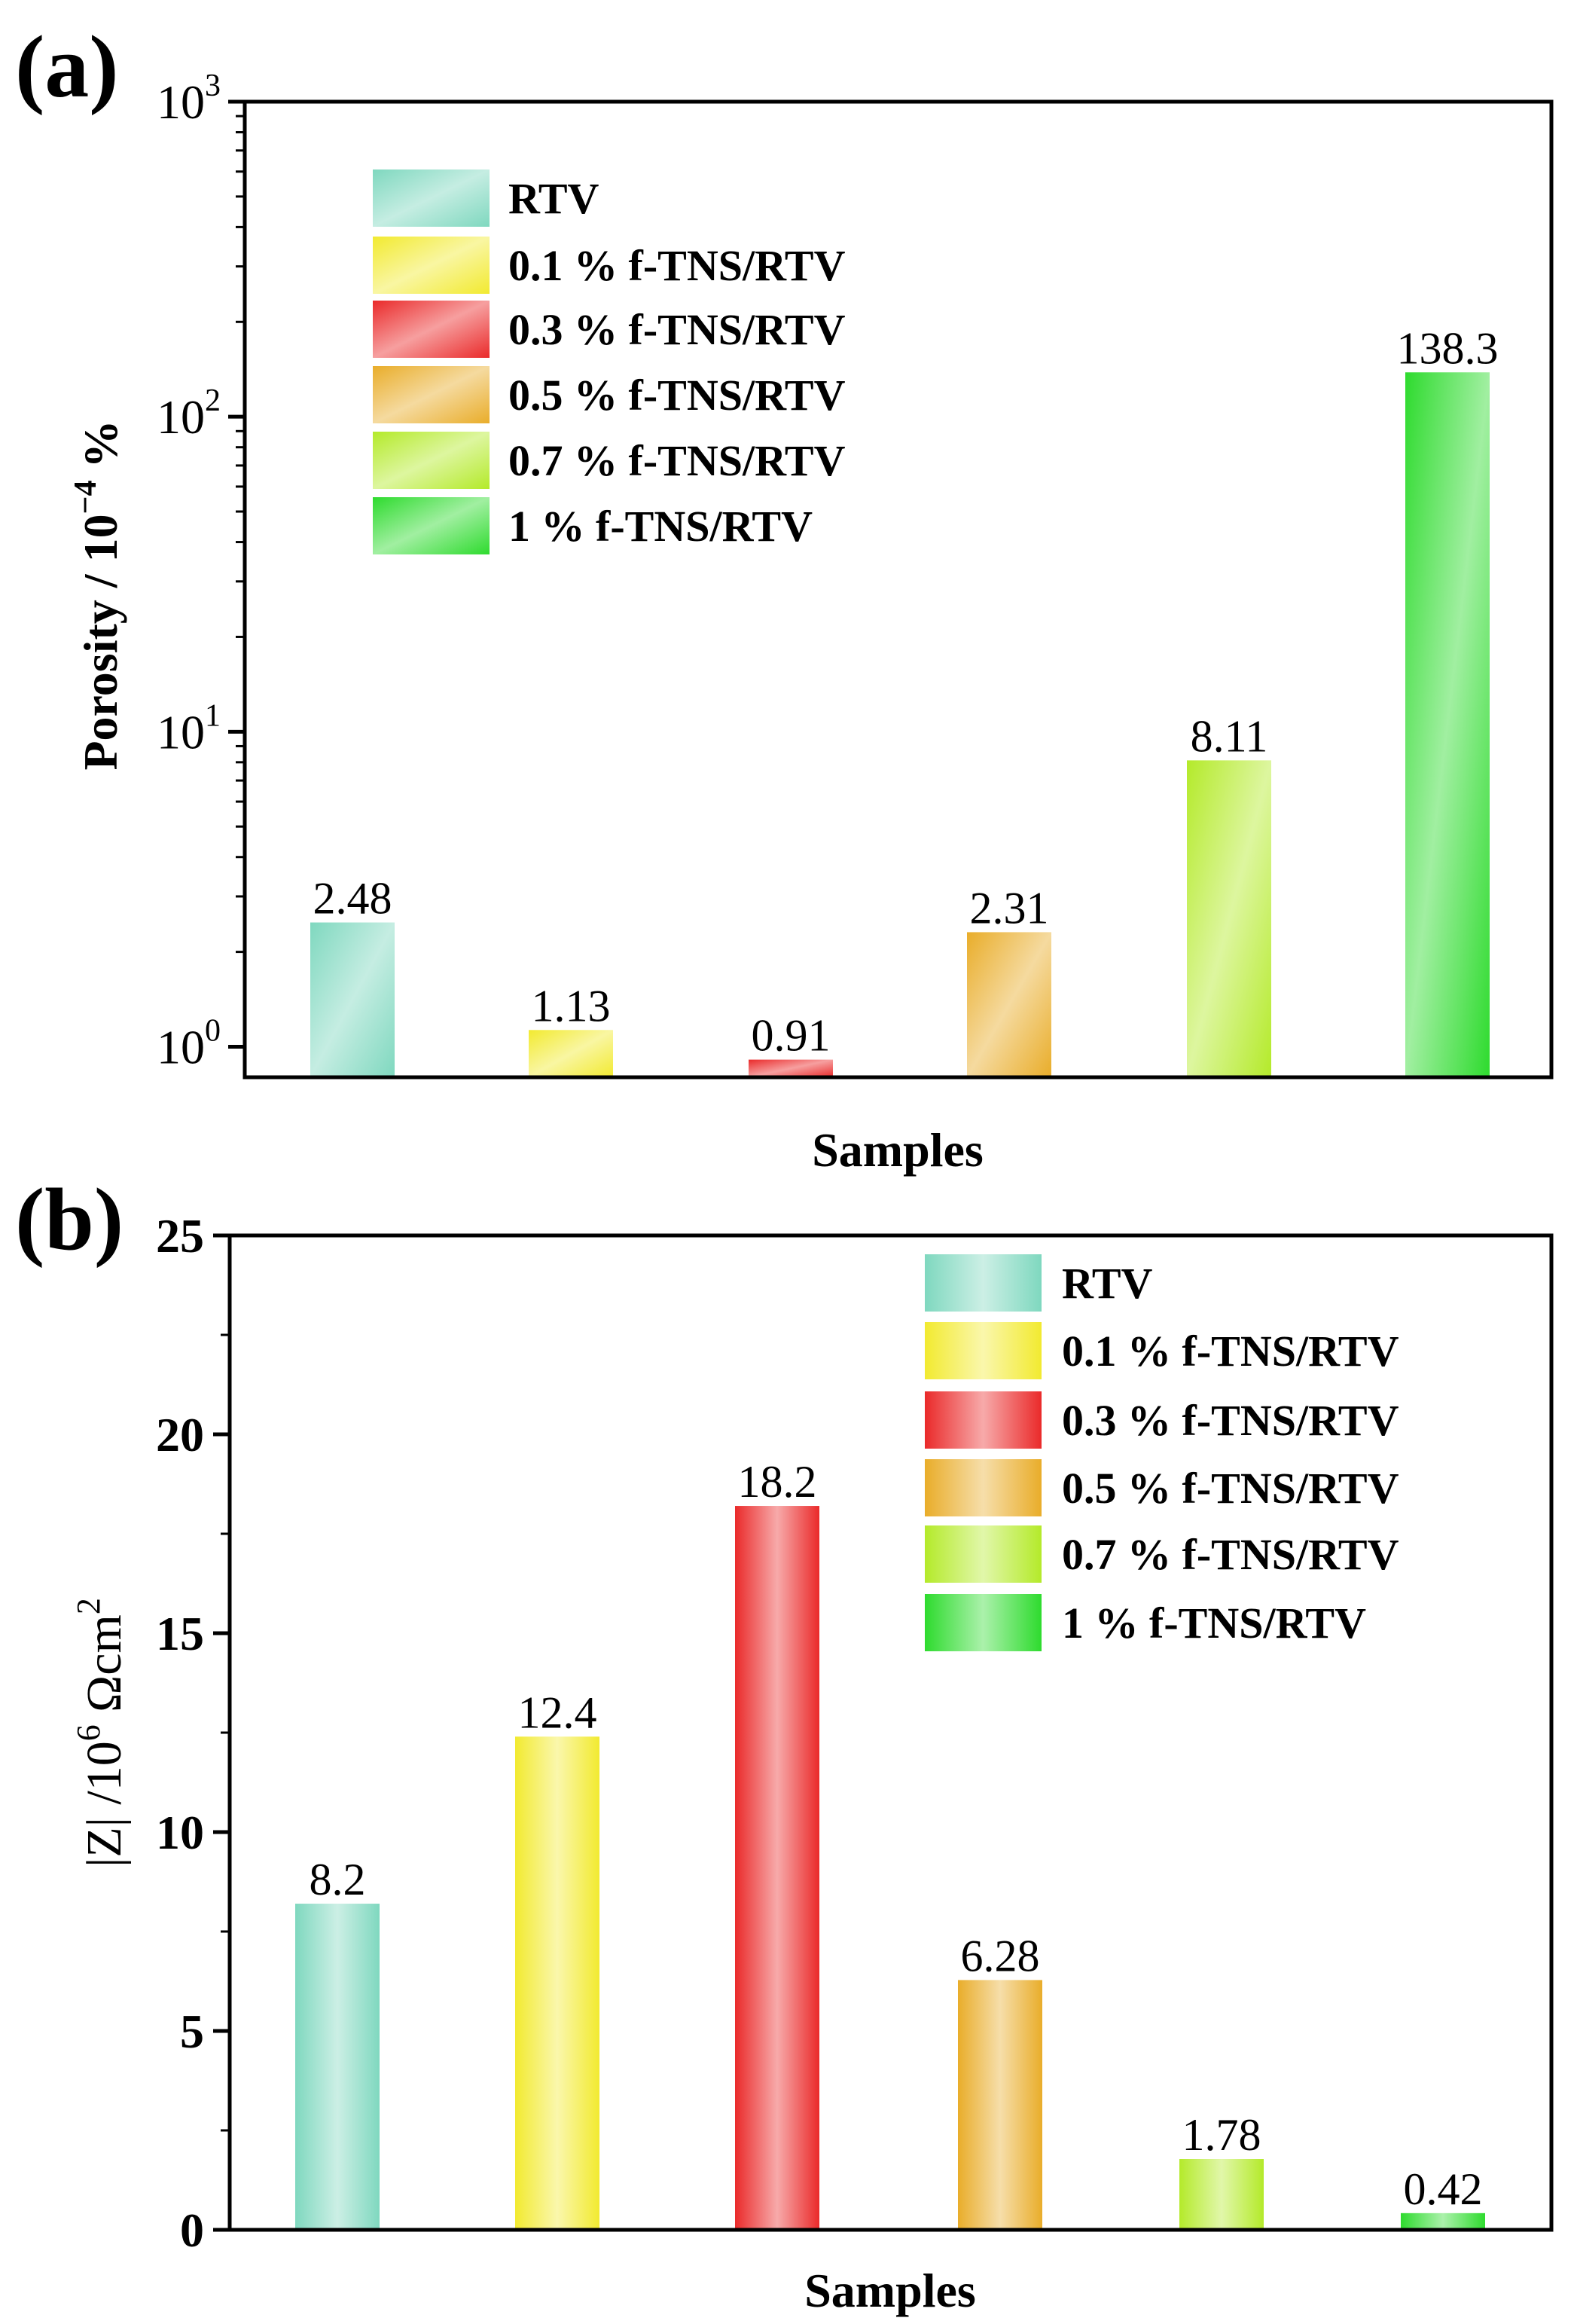  I want to click on panel-a-y-tick-label: 10⁰, so click(189, 1043).